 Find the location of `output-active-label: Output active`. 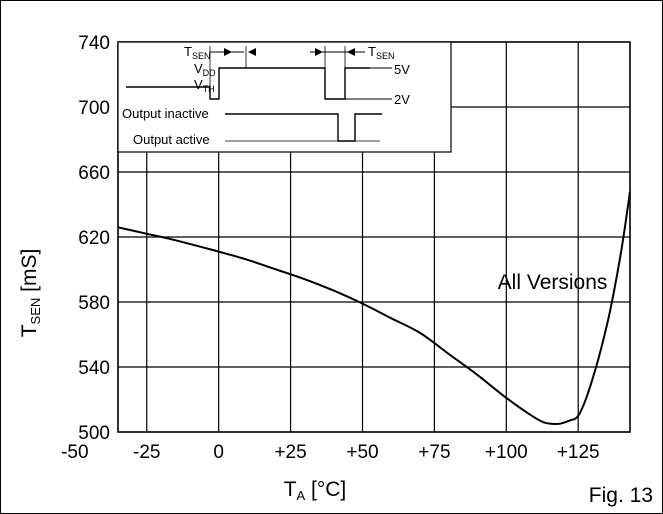

output-active-label: Output active is located at coordinates (171, 139).